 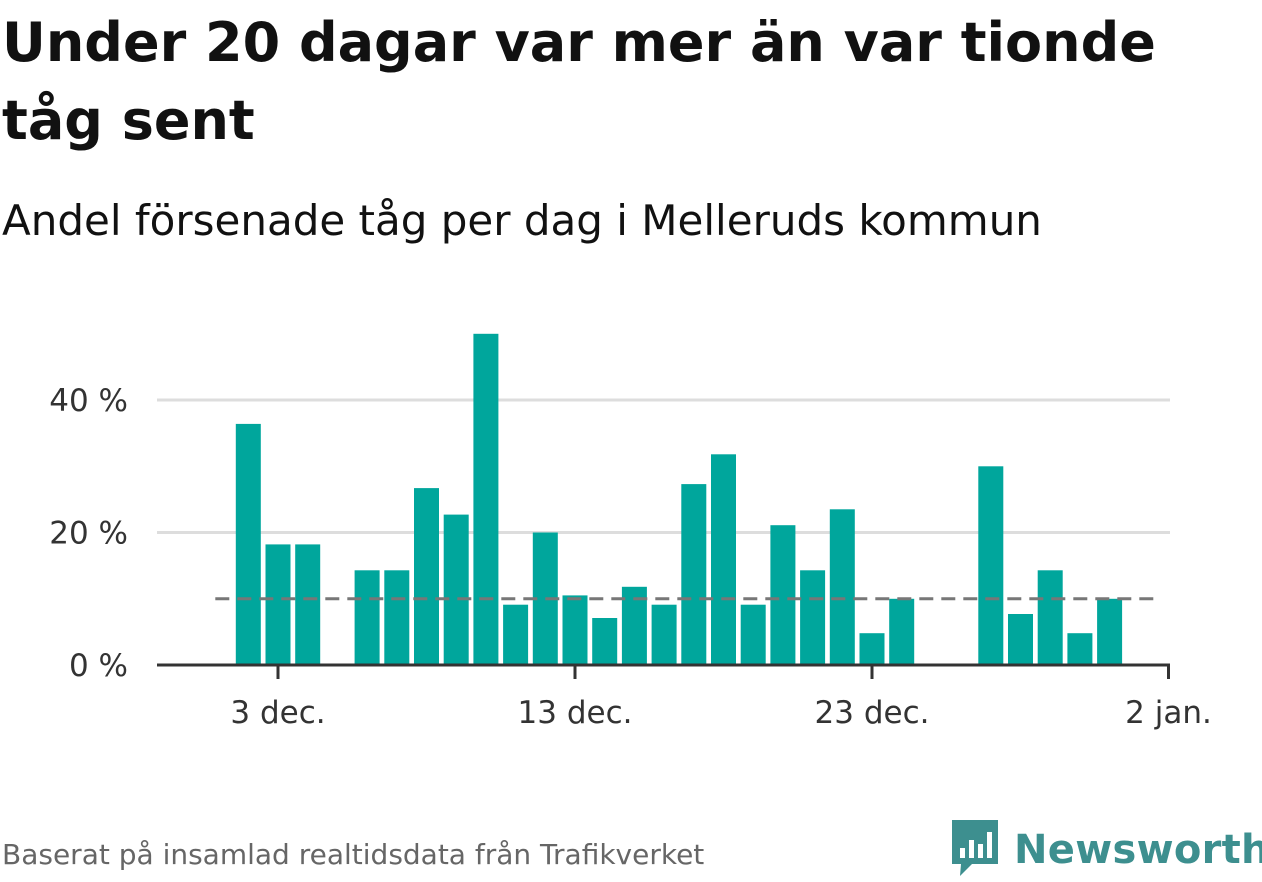 I want to click on newsworthy-logo-icon, so click(x=975, y=850).